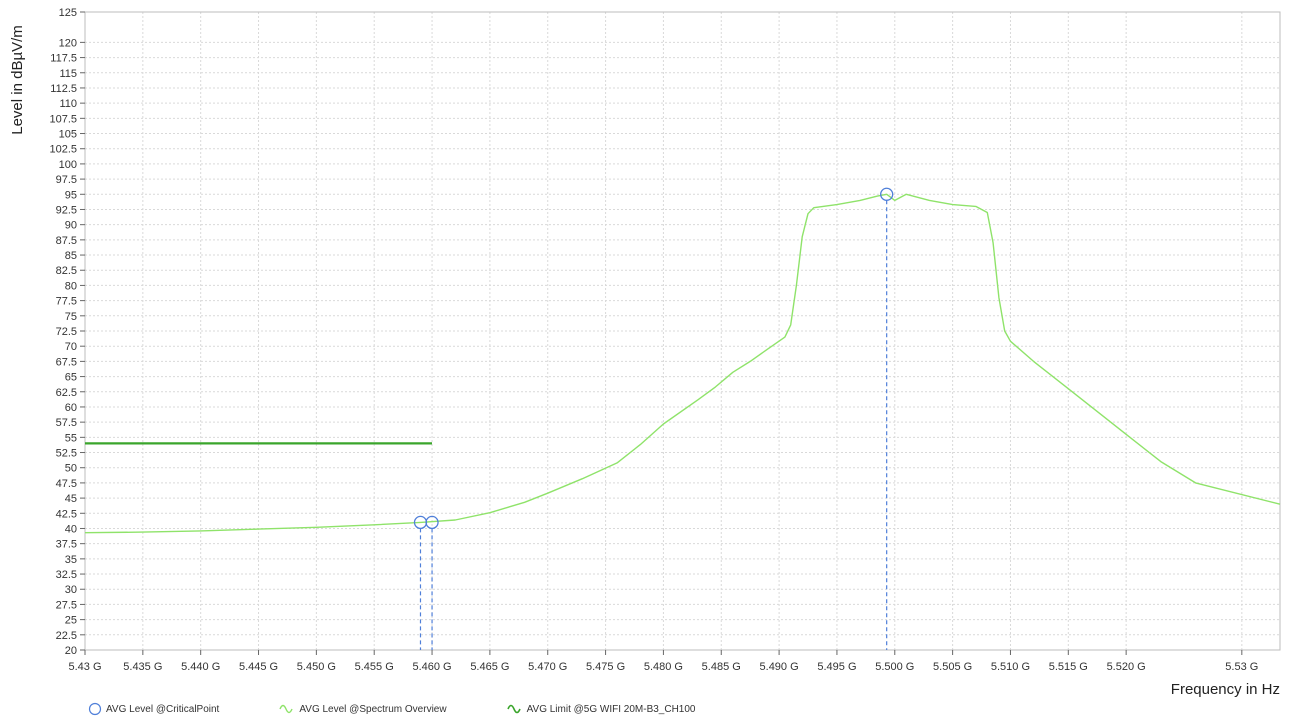 This screenshot has height=722, width=1296. What do you see at coordinates (547, 667) in the screenshot?
I see `x-tick-label: 5.470 G` at bounding box center [547, 667].